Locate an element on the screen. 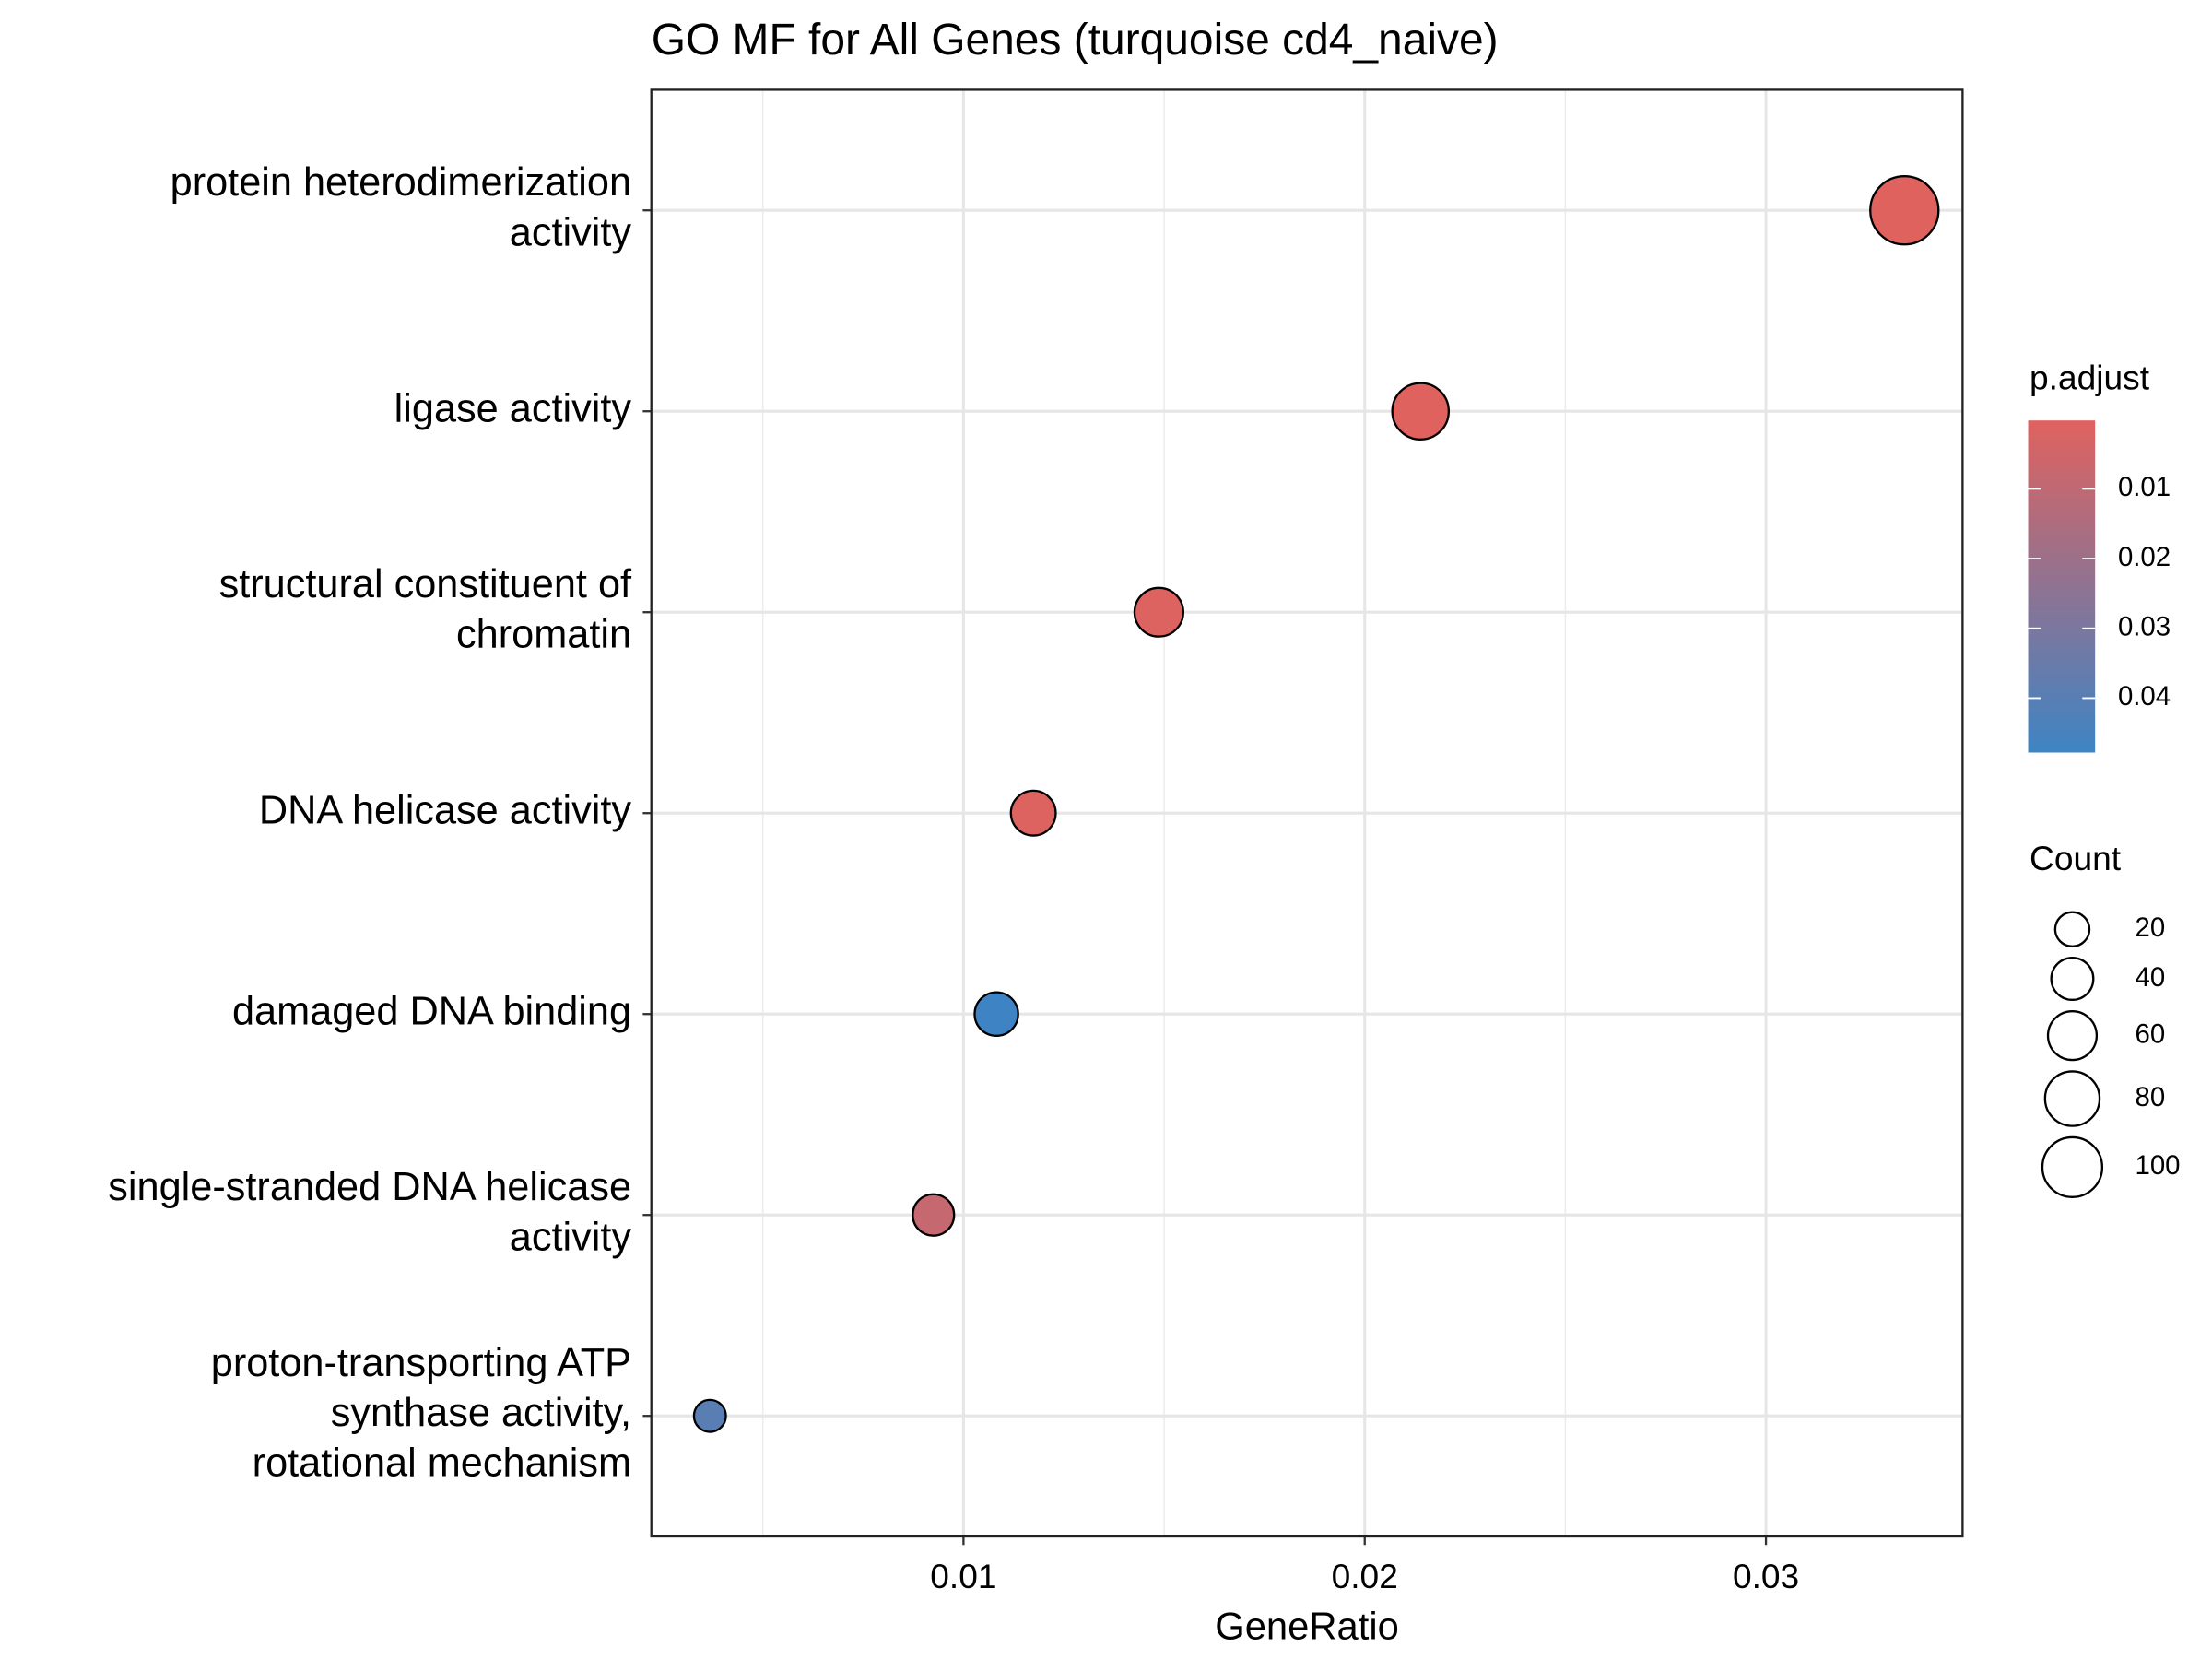  legend-label: 0.02 is located at coordinates (2144, 557).